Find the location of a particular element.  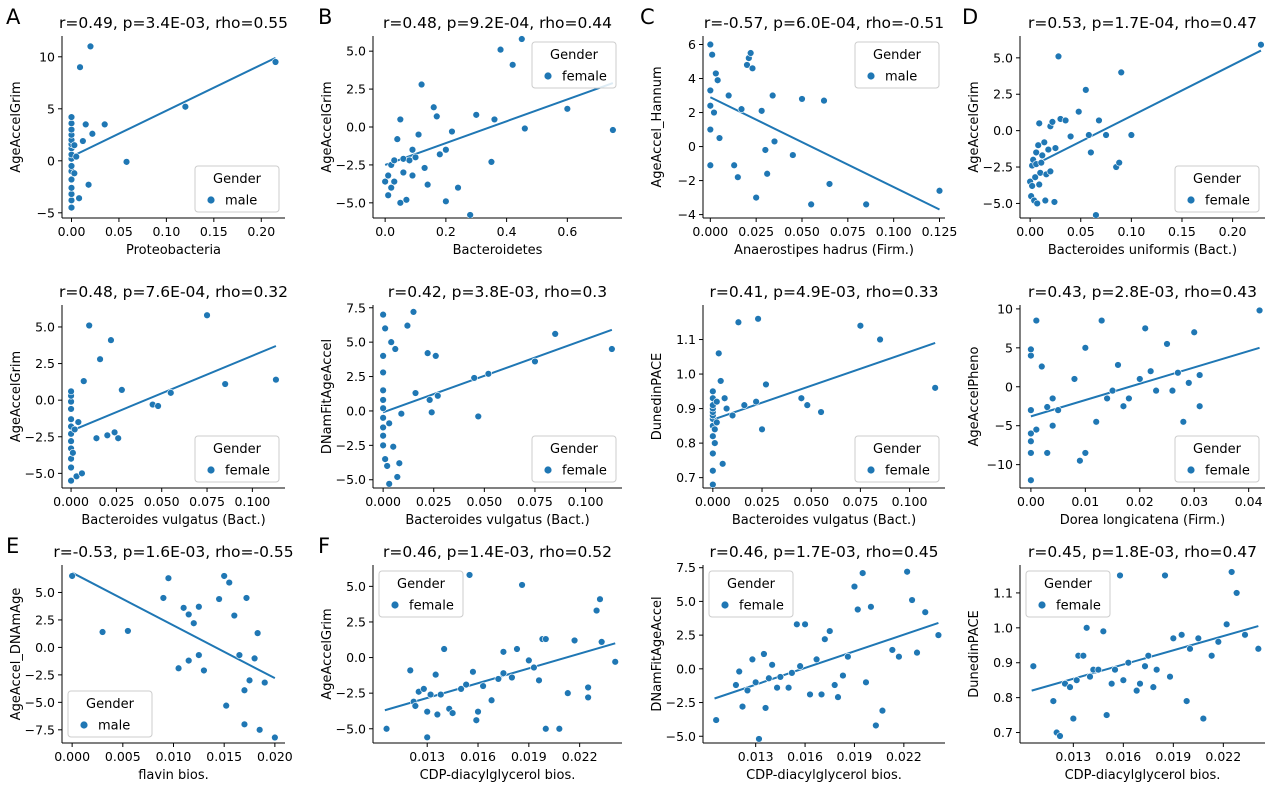

x-tick-label: 0.0 is located at coordinates (385, 231).